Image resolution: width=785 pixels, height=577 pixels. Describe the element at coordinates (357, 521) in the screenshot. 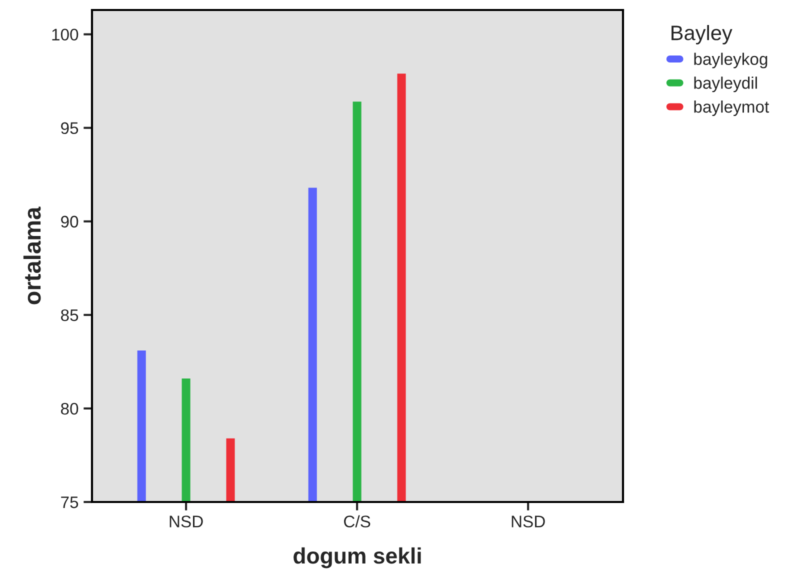

I see `x-tick-label: C/S` at that location.